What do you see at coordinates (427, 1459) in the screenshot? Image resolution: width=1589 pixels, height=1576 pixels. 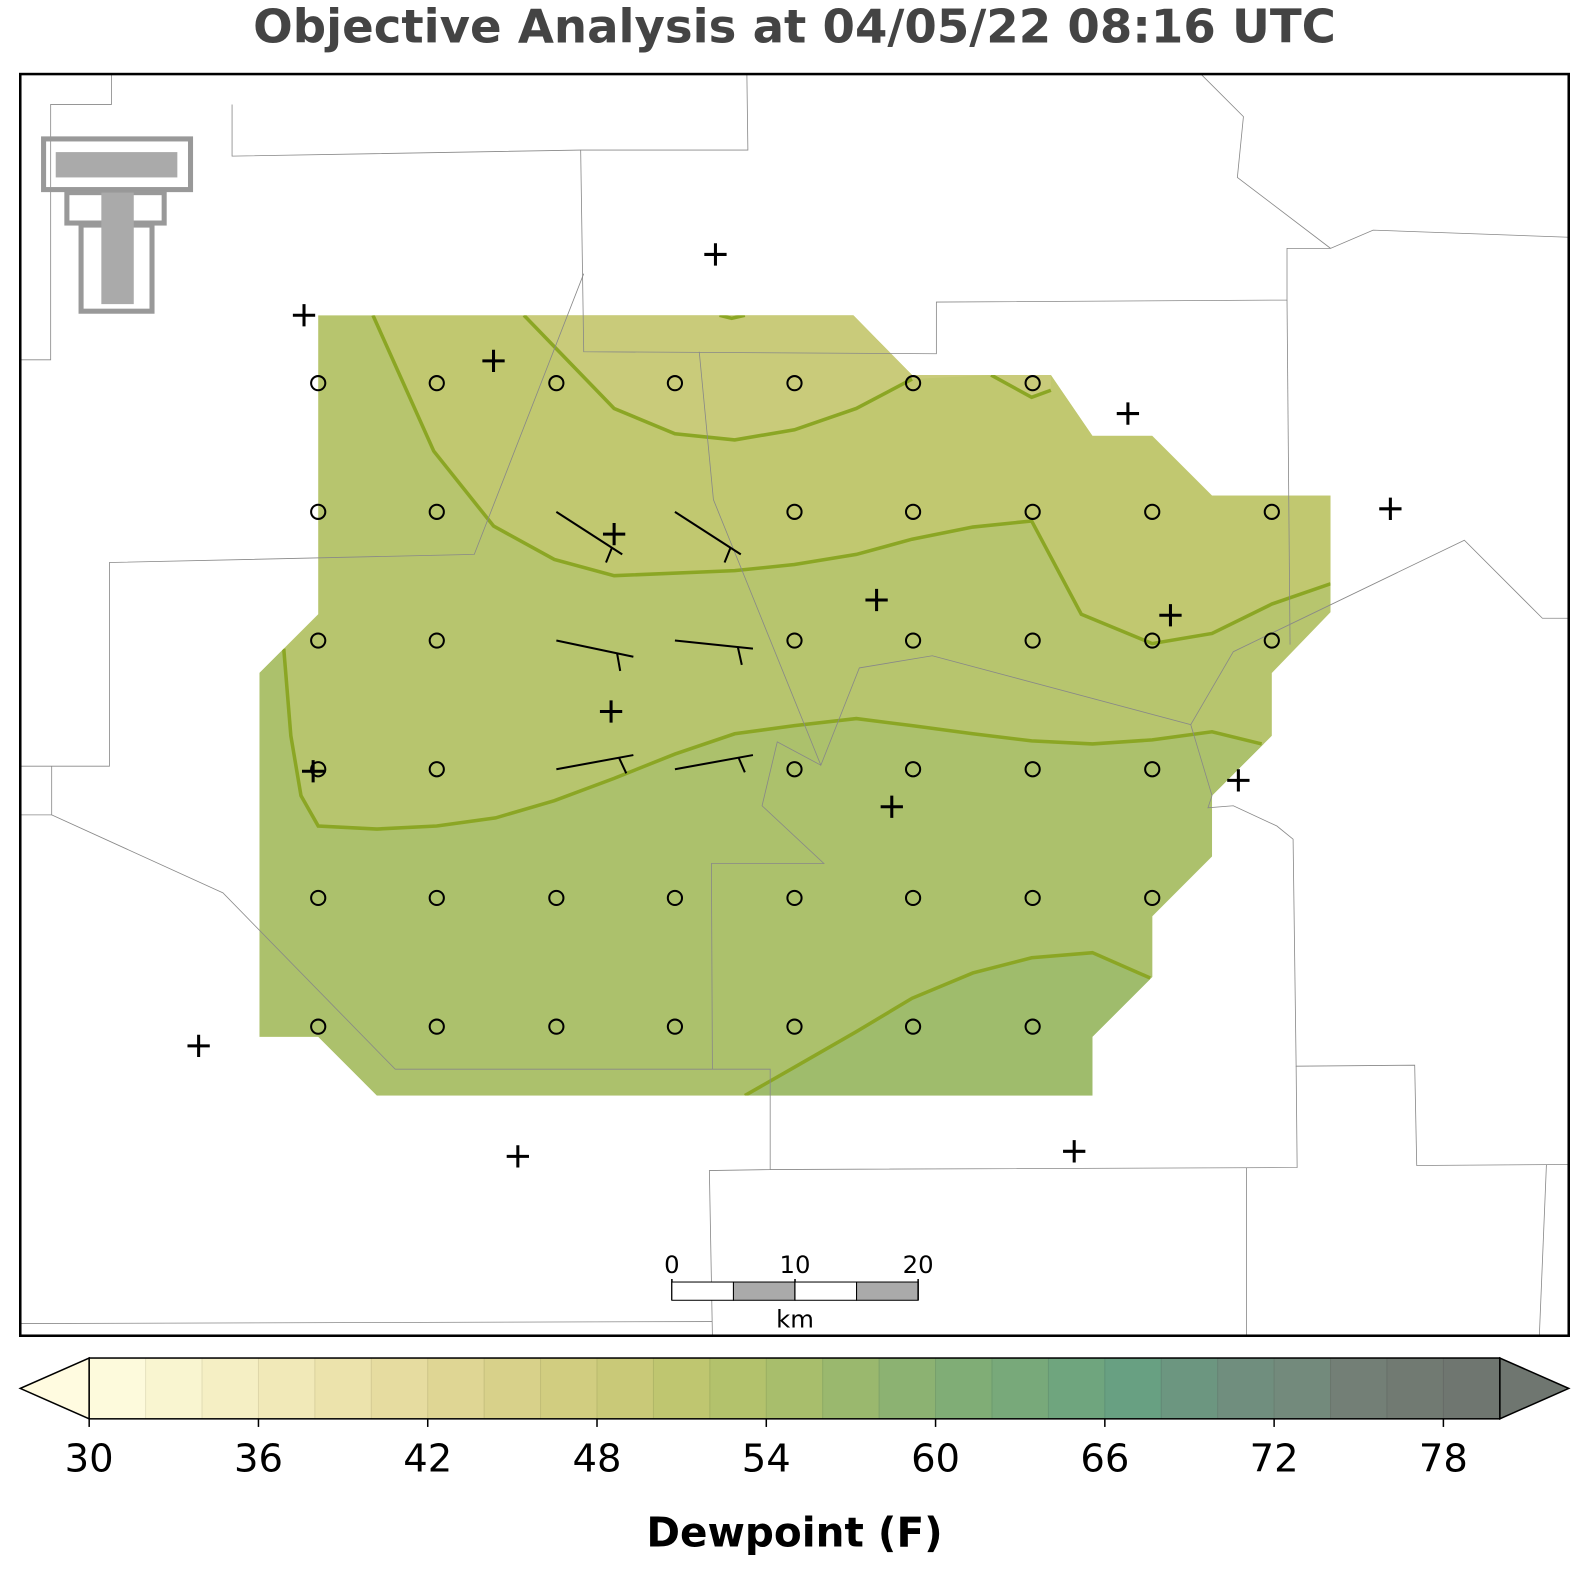 I see `colorbar-tick-label: 42` at bounding box center [427, 1459].